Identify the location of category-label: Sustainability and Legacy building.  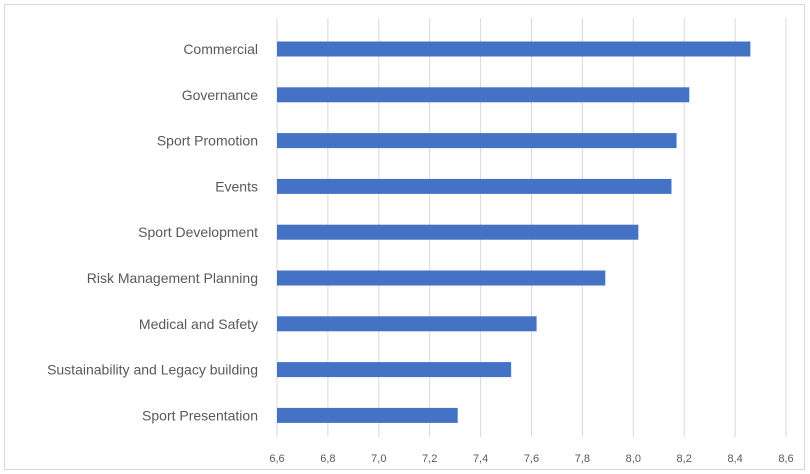
(152, 370).